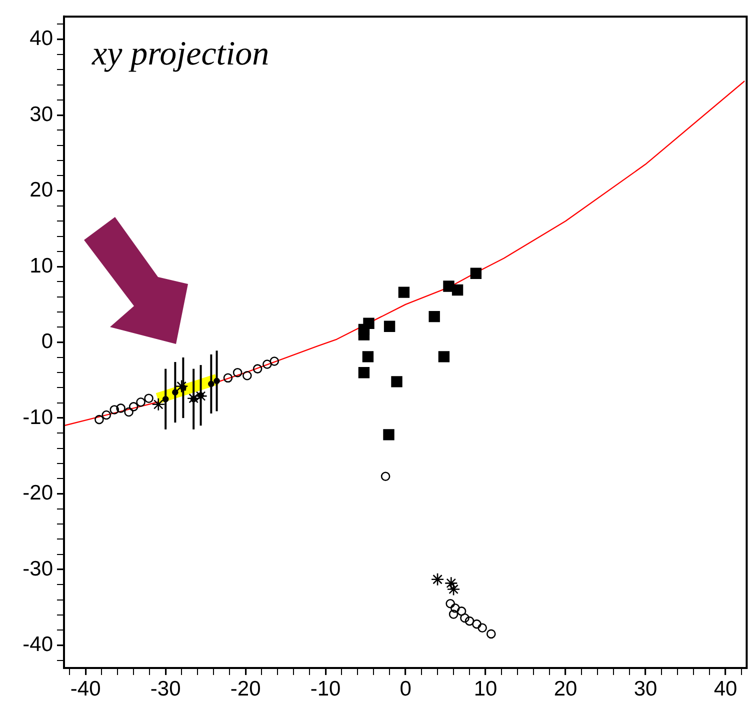  What do you see at coordinates (646, 688) in the screenshot?
I see `x-tick-label: 30` at bounding box center [646, 688].